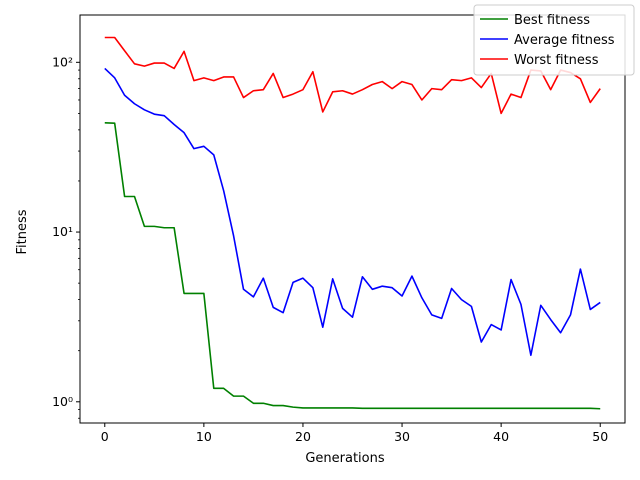 The image size is (640, 480). What do you see at coordinates (62, 61) in the screenshot?
I see `y-tick-label: 10²` at bounding box center [62, 61].